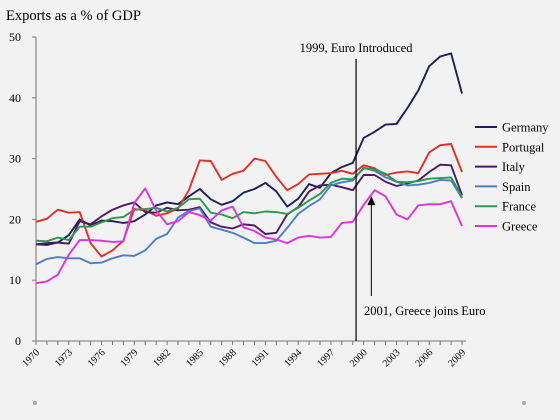  What do you see at coordinates (457, 358) in the screenshot?
I see `x-tick-label: 2009` at bounding box center [457, 358].